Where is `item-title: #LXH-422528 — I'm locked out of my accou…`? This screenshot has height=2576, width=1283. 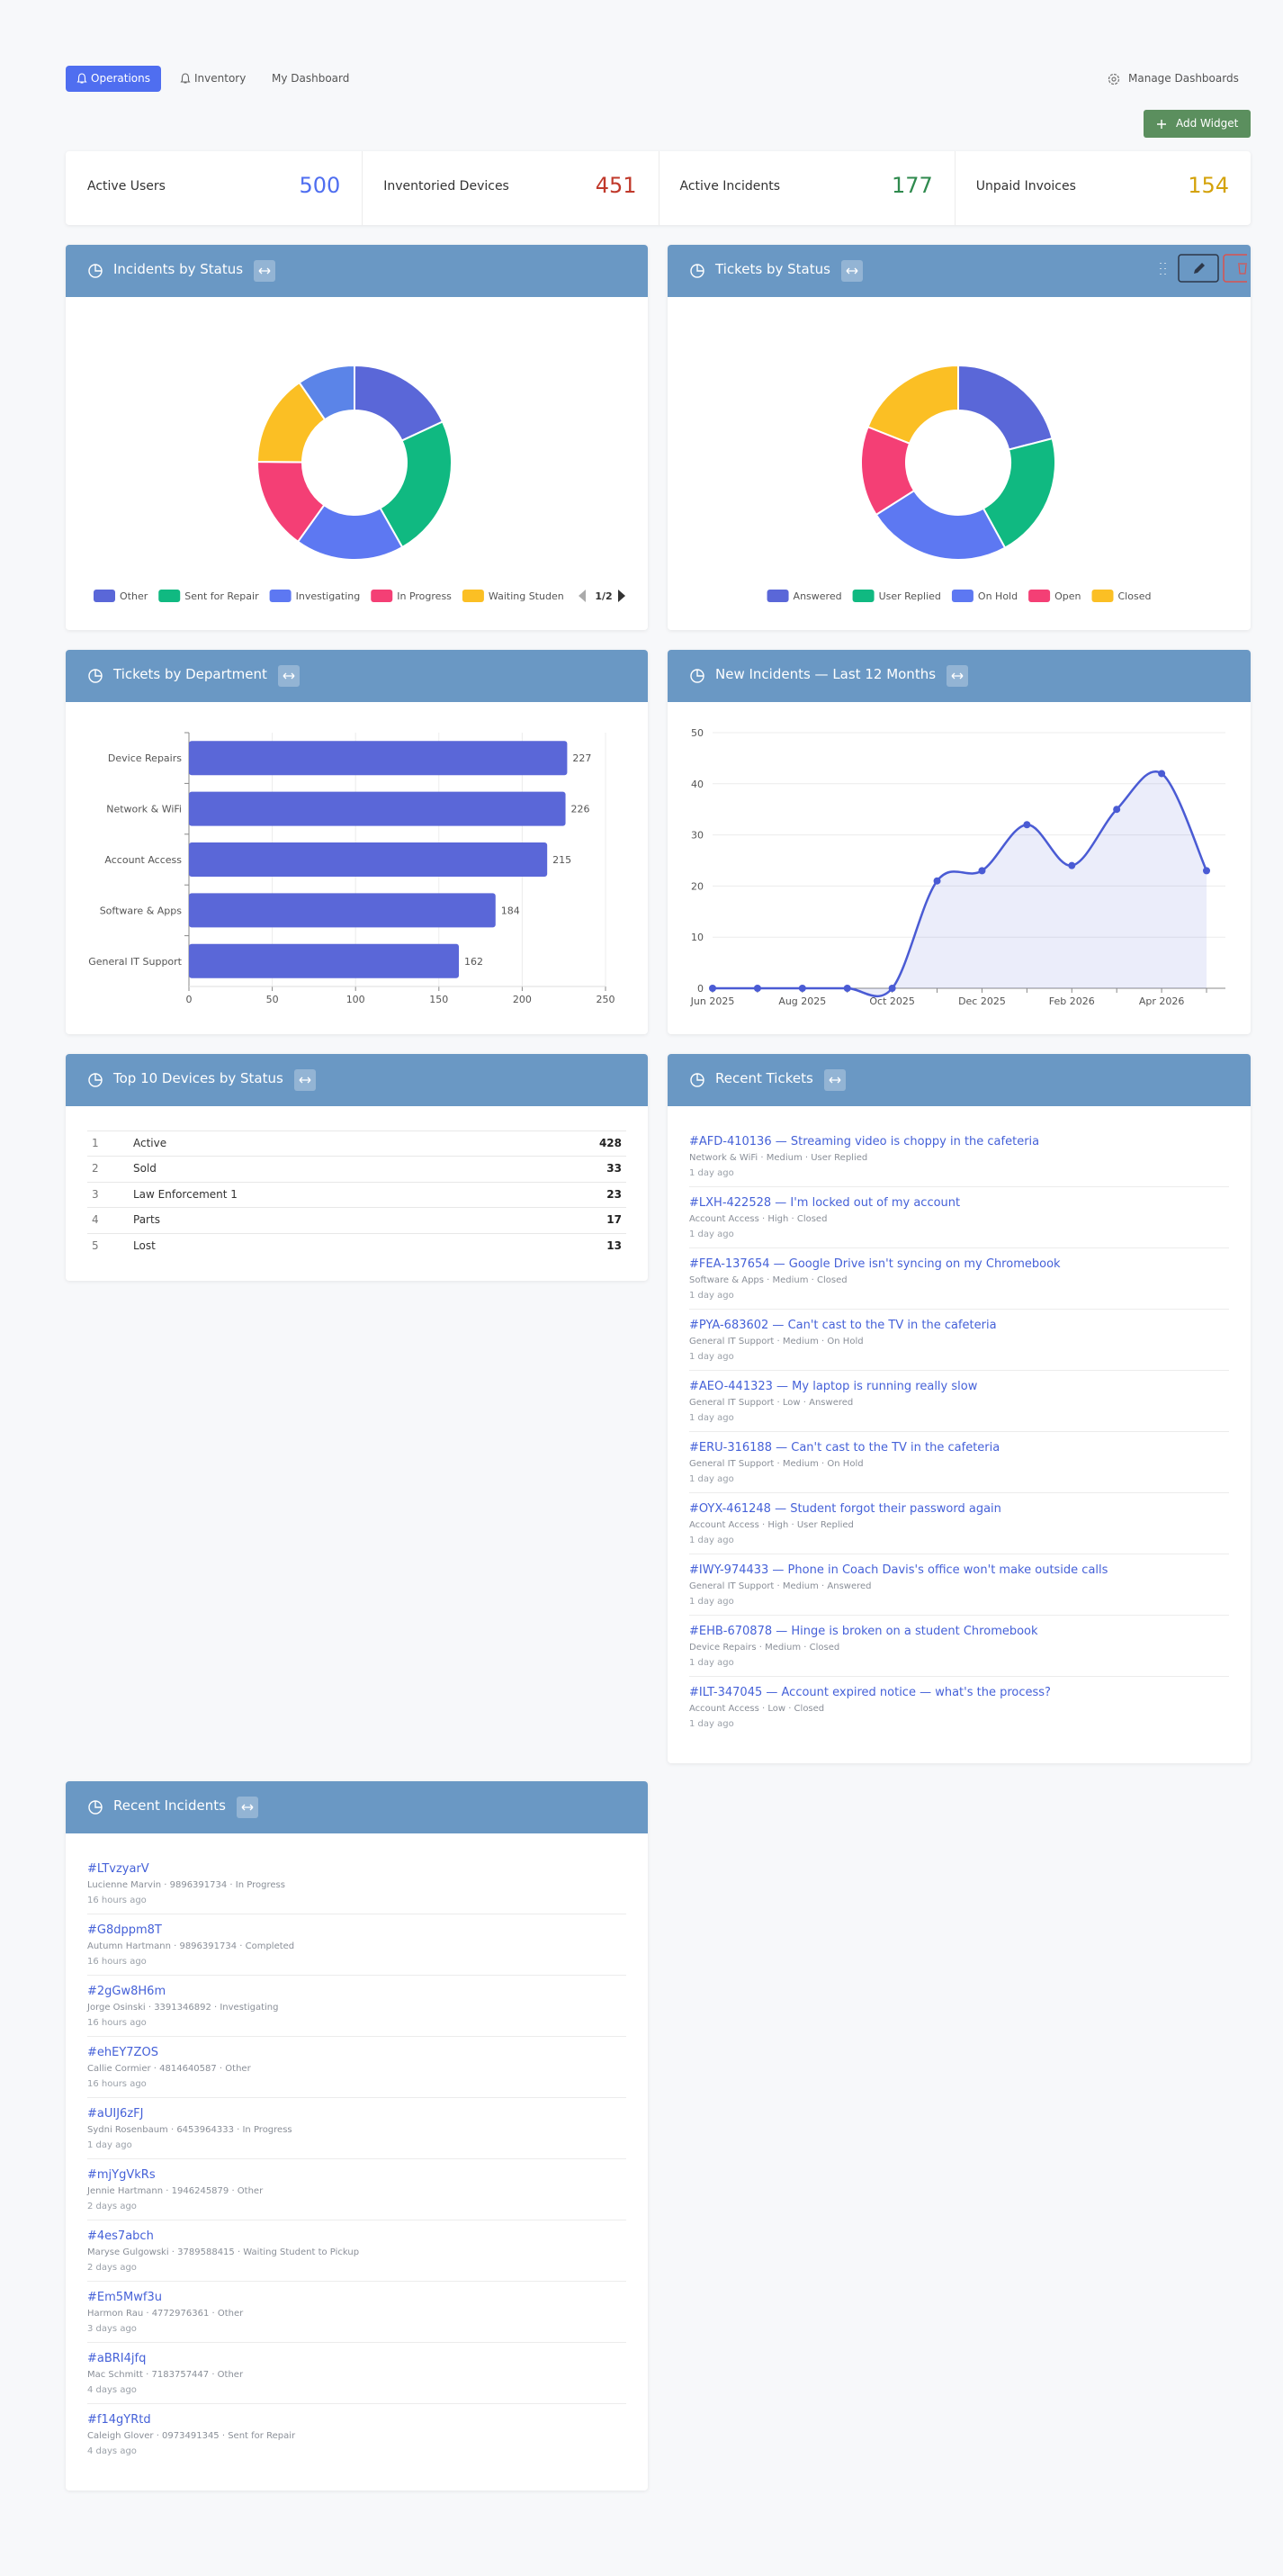
item-title: #LXH-422528 — I'm locked out of my accou… is located at coordinates (825, 1203).